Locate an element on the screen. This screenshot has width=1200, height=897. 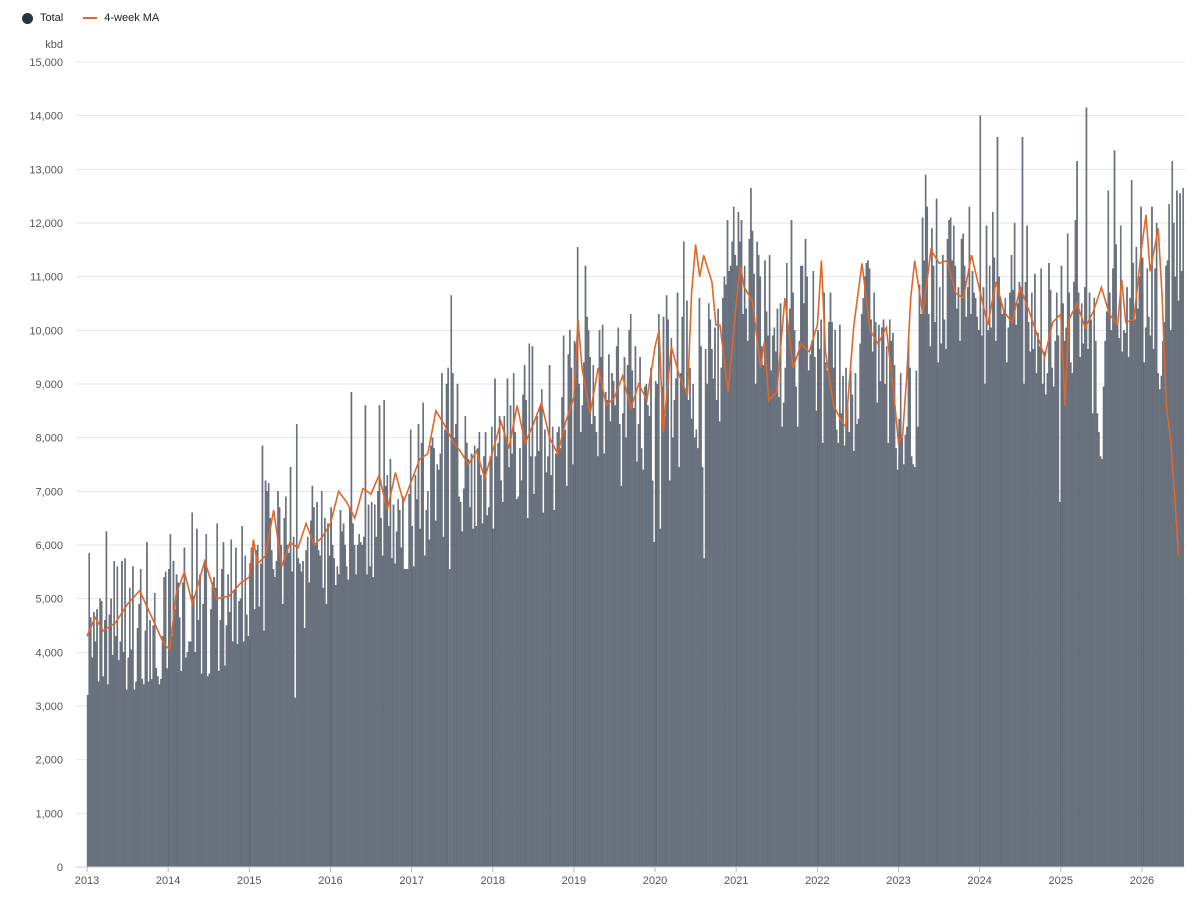
x-tick-label: 2024 is located at coordinates (979, 881).